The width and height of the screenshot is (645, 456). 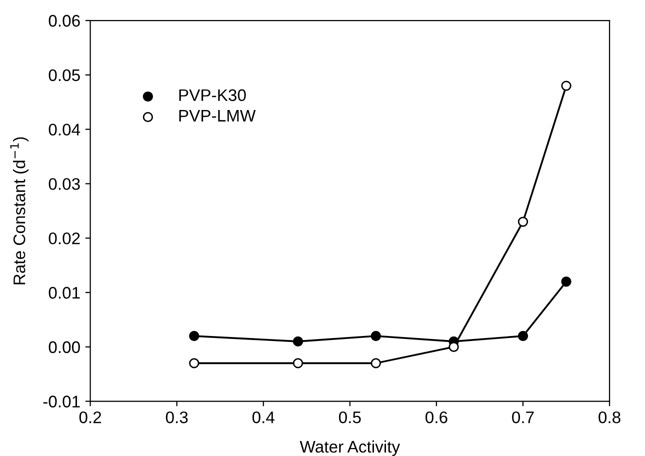 What do you see at coordinates (177, 417) in the screenshot?
I see `x-tick-label: 0.3` at bounding box center [177, 417].